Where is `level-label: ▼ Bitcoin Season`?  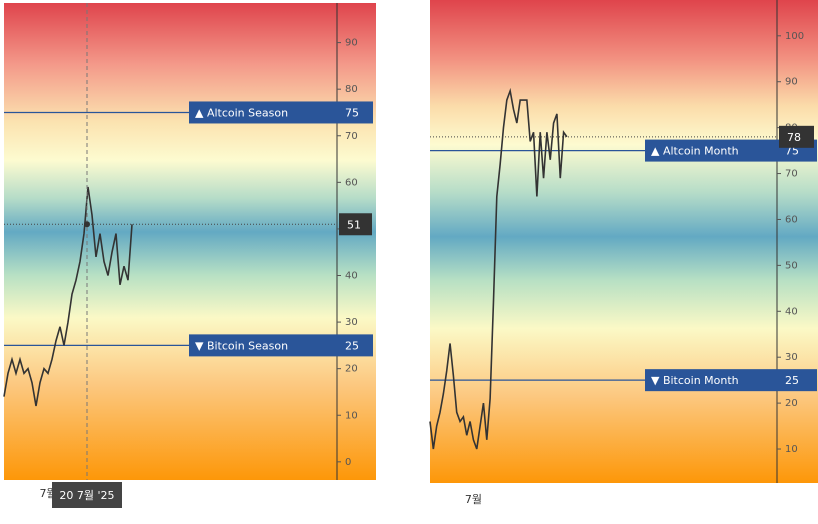
level-label: ▼ Bitcoin Season is located at coordinates (241, 345).